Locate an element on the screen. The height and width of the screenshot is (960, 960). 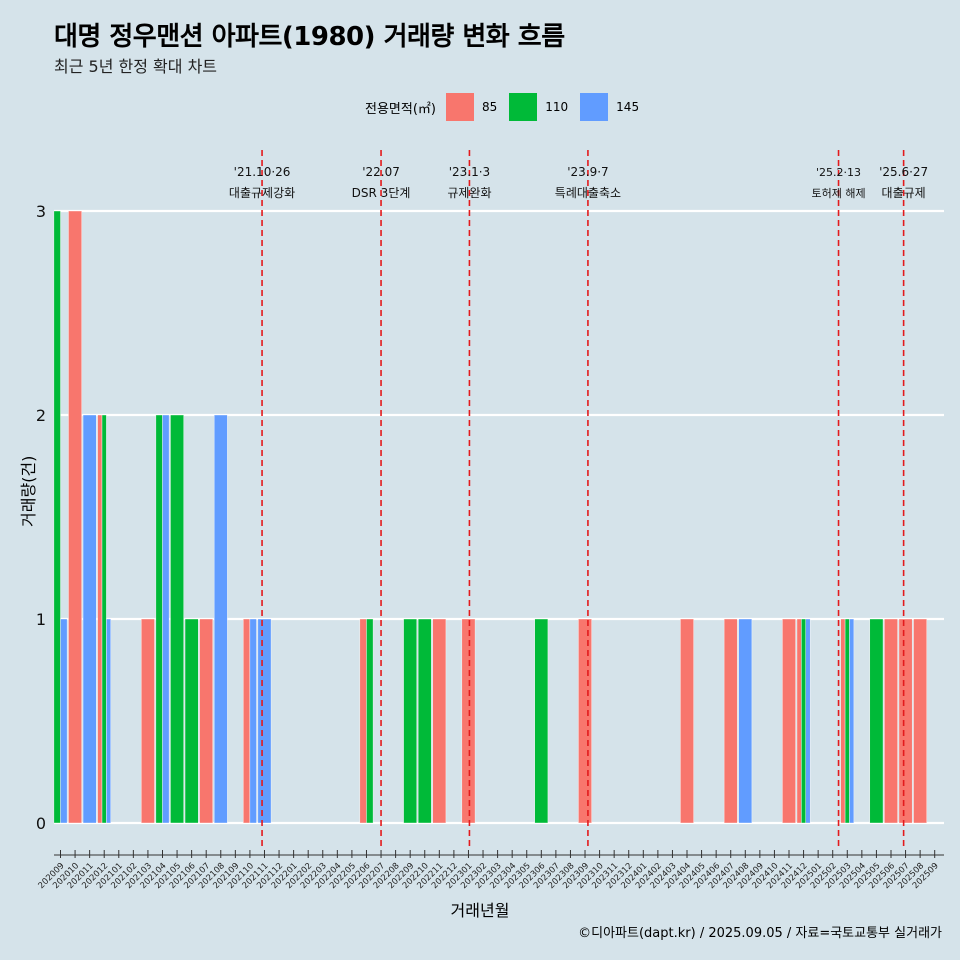
legend-item-110: 110 is located at coordinates (540, 107).